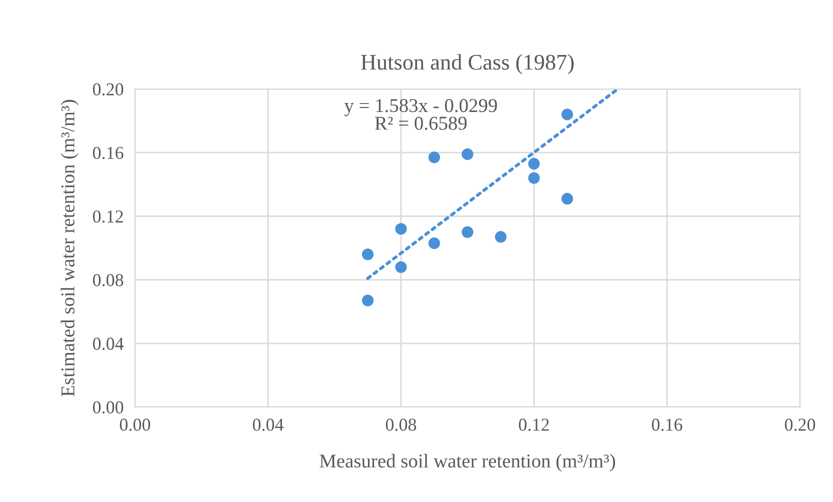 The height and width of the screenshot is (502, 833). Describe the element at coordinates (108, 407) in the screenshot. I see `y-tick-label: 0.00` at that location.